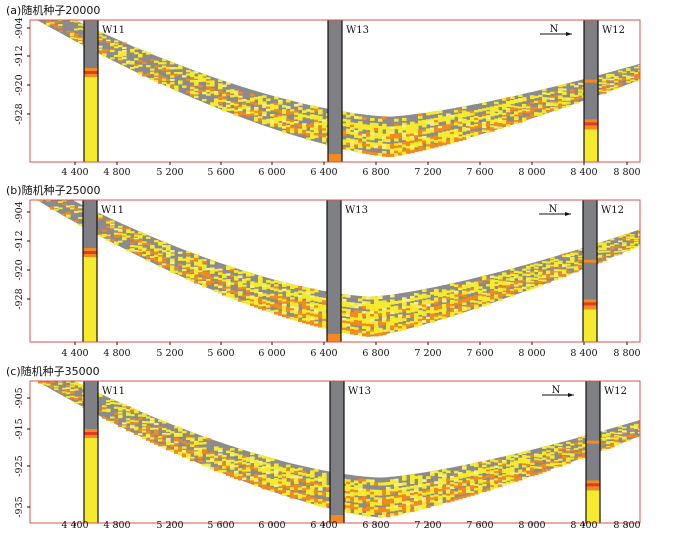  I want to click on y-tick-label: -915, so click(19, 428).